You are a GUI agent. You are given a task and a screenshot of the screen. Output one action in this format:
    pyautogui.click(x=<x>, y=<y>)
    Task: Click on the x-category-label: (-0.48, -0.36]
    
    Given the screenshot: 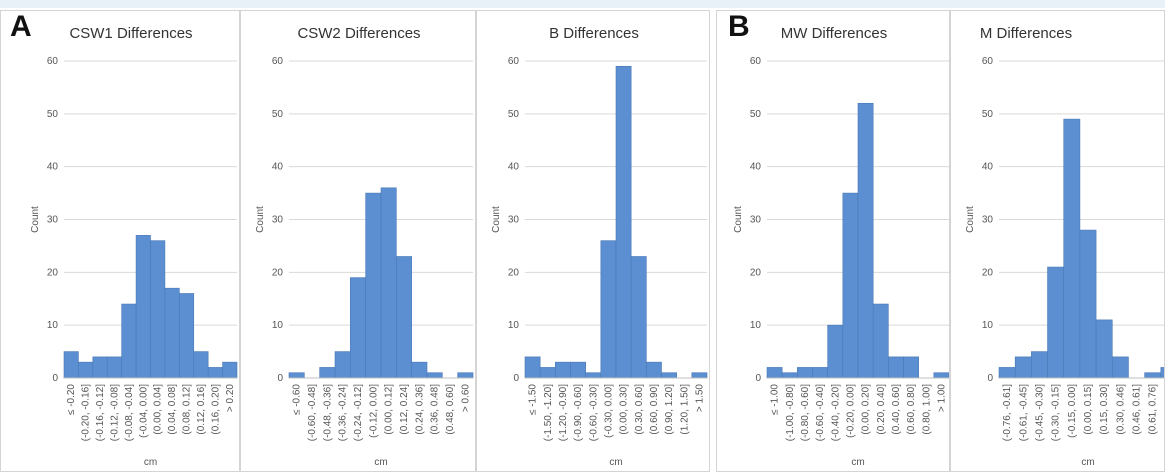 What is the action you would take?
    pyautogui.click(x=327, y=412)
    